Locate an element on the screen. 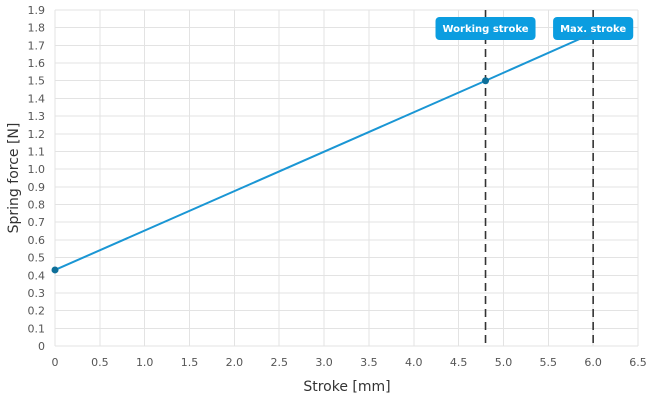  x-tick-label: 4.0 is located at coordinates (414, 362).